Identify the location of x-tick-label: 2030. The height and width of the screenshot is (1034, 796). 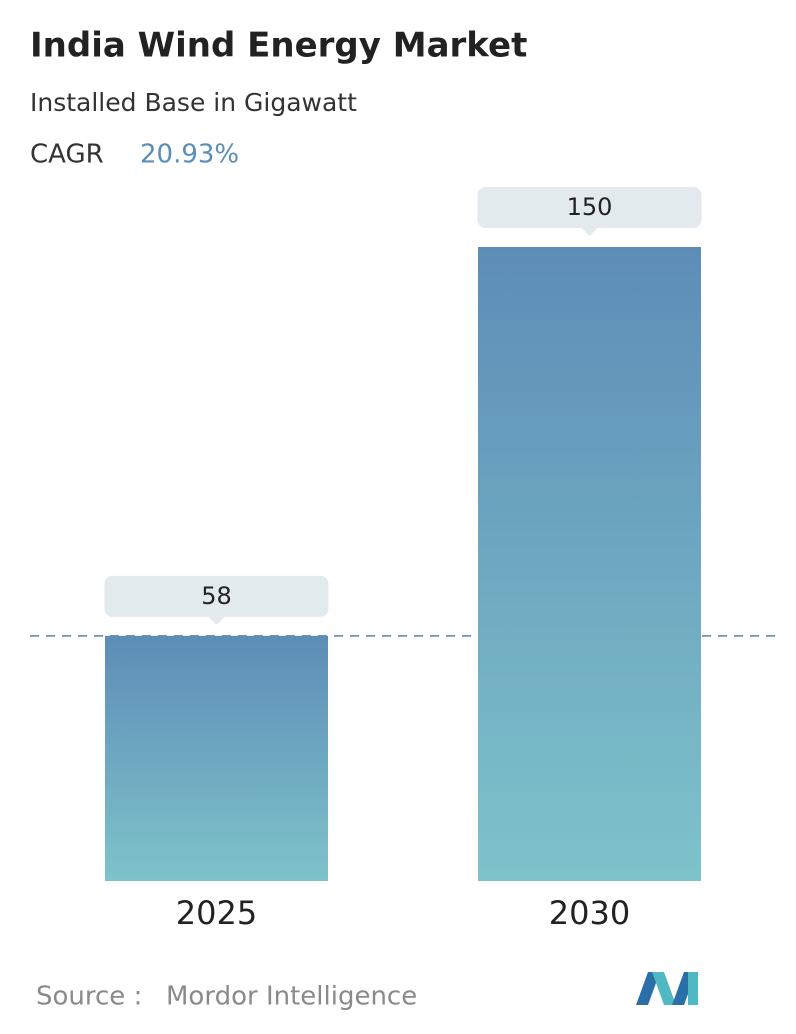
(589, 913).